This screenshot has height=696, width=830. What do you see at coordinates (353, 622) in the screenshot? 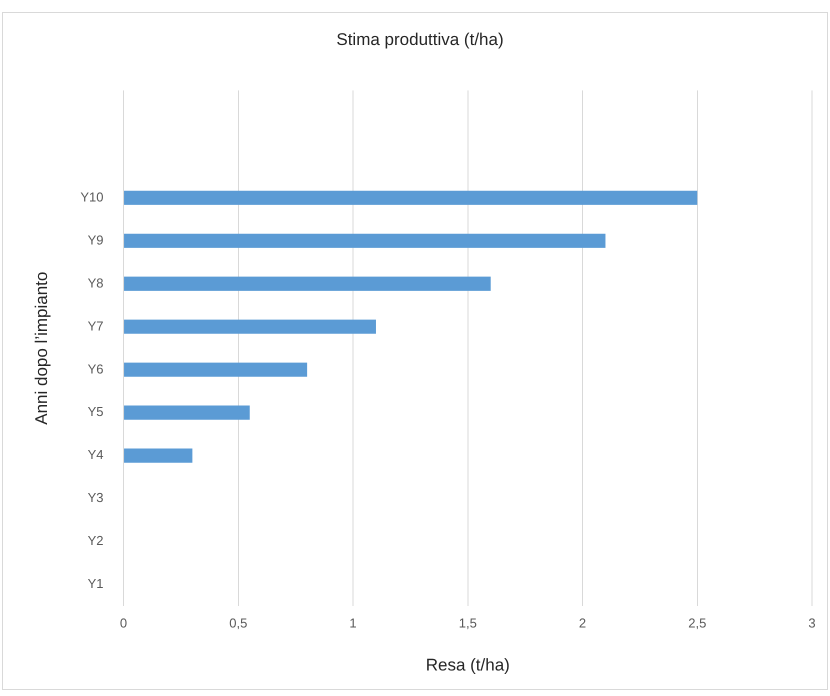
I see `x-tick-label: 1` at bounding box center [353, 622].